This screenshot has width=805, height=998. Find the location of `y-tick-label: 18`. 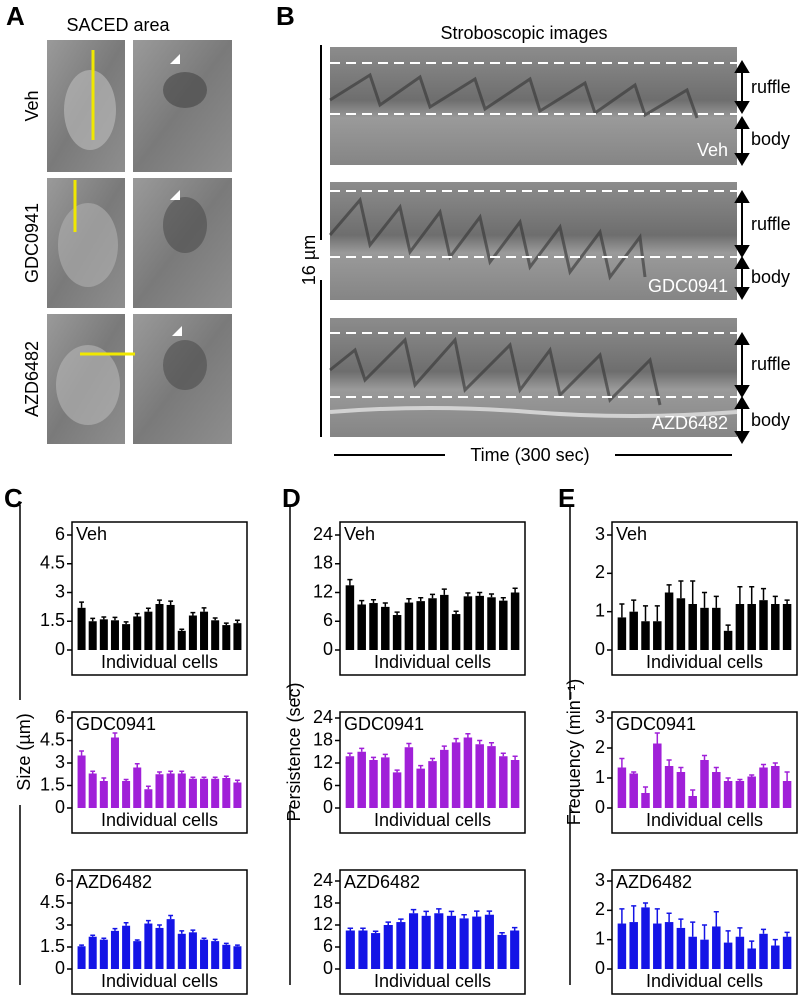

y-tick-label: 18 is located at coordinates (323, 563).